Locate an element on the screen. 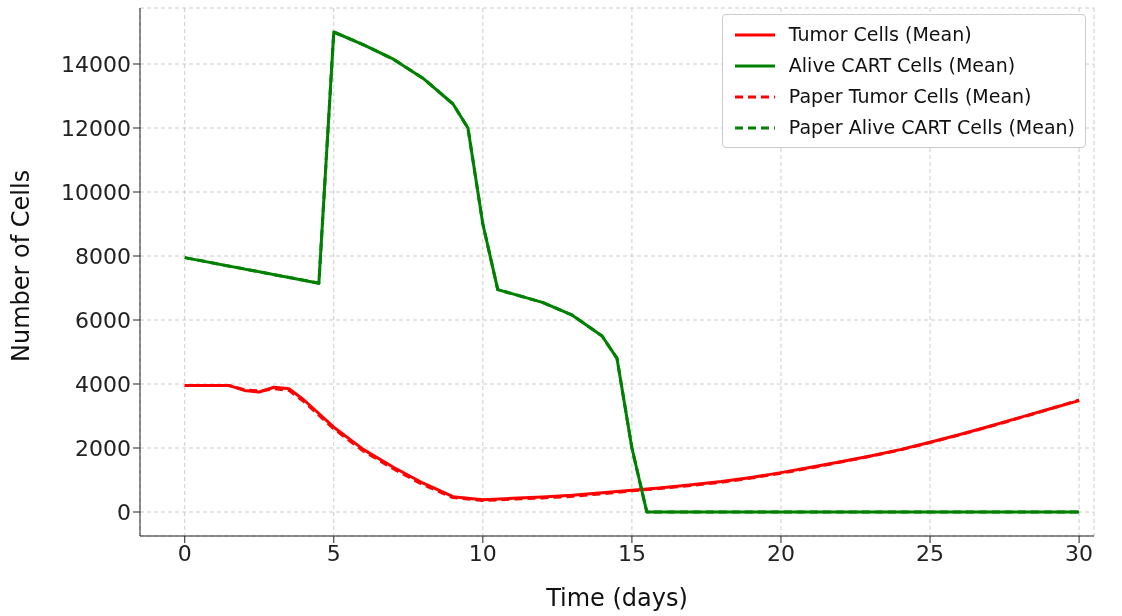 The image size is (1122, 616). x-tick-label: 15 is located at coordinates (631, 553).